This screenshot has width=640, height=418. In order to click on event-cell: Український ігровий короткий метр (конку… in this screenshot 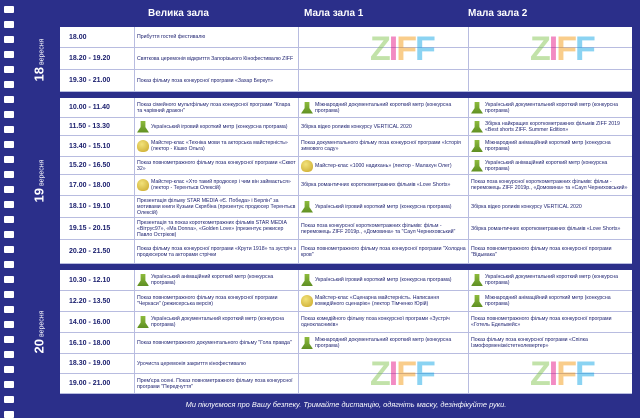, I will do `click(383, 280)`.